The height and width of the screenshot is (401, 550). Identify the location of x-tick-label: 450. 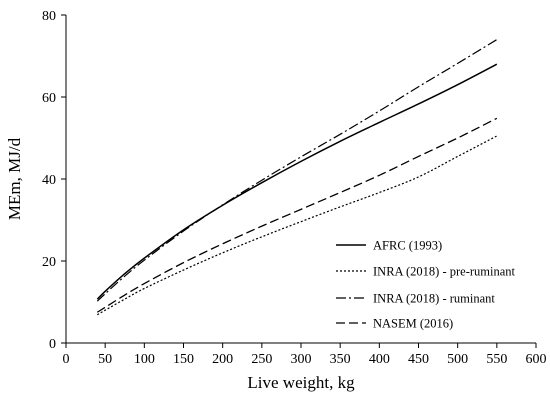
(418, 359).